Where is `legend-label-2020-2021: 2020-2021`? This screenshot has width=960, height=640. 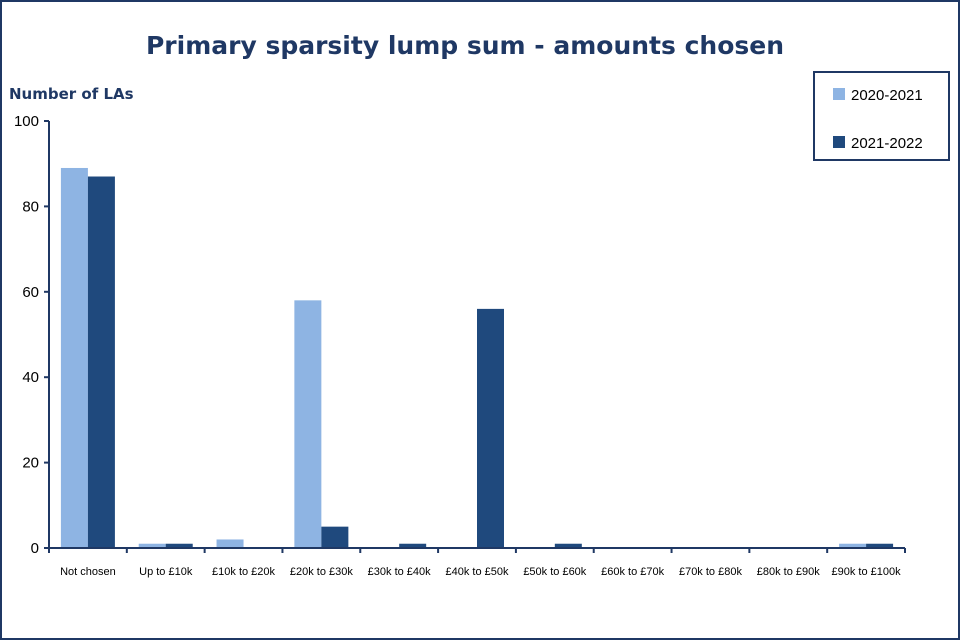 legend-label-2020-2021: 2020-2021 is located at coordinates (887, 95).